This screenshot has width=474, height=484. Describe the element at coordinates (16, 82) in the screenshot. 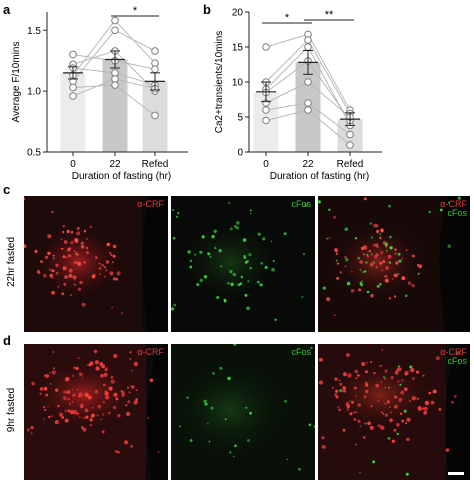

I see `y-label-a: Average F/10mins` at that location.